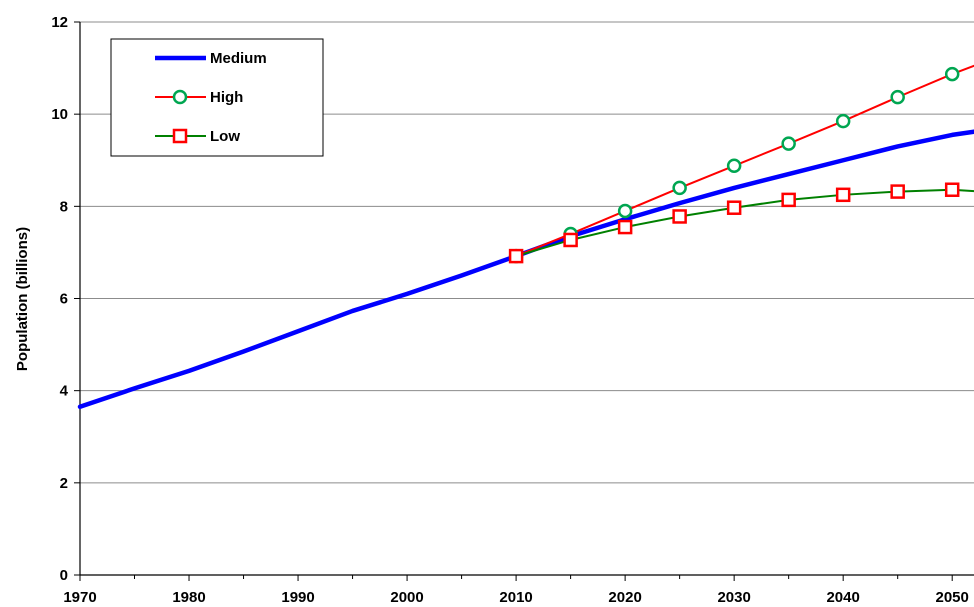  Describe the element at coordinates (64, 299) in the screenshot. I see `y-tick-label: 6` at that location.